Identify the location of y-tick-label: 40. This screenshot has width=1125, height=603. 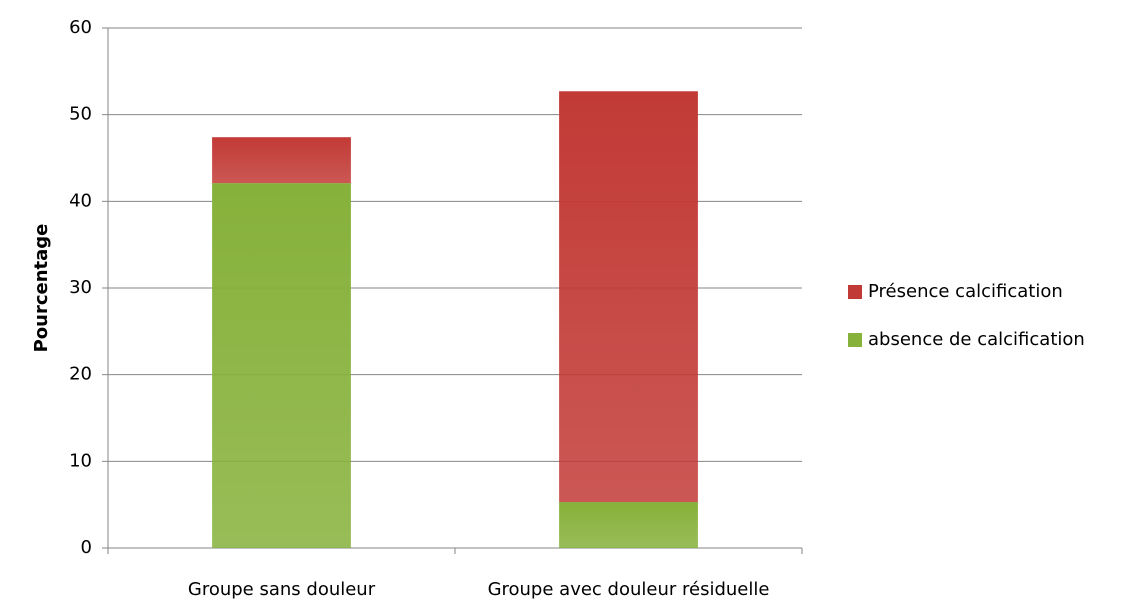
(80, 200).